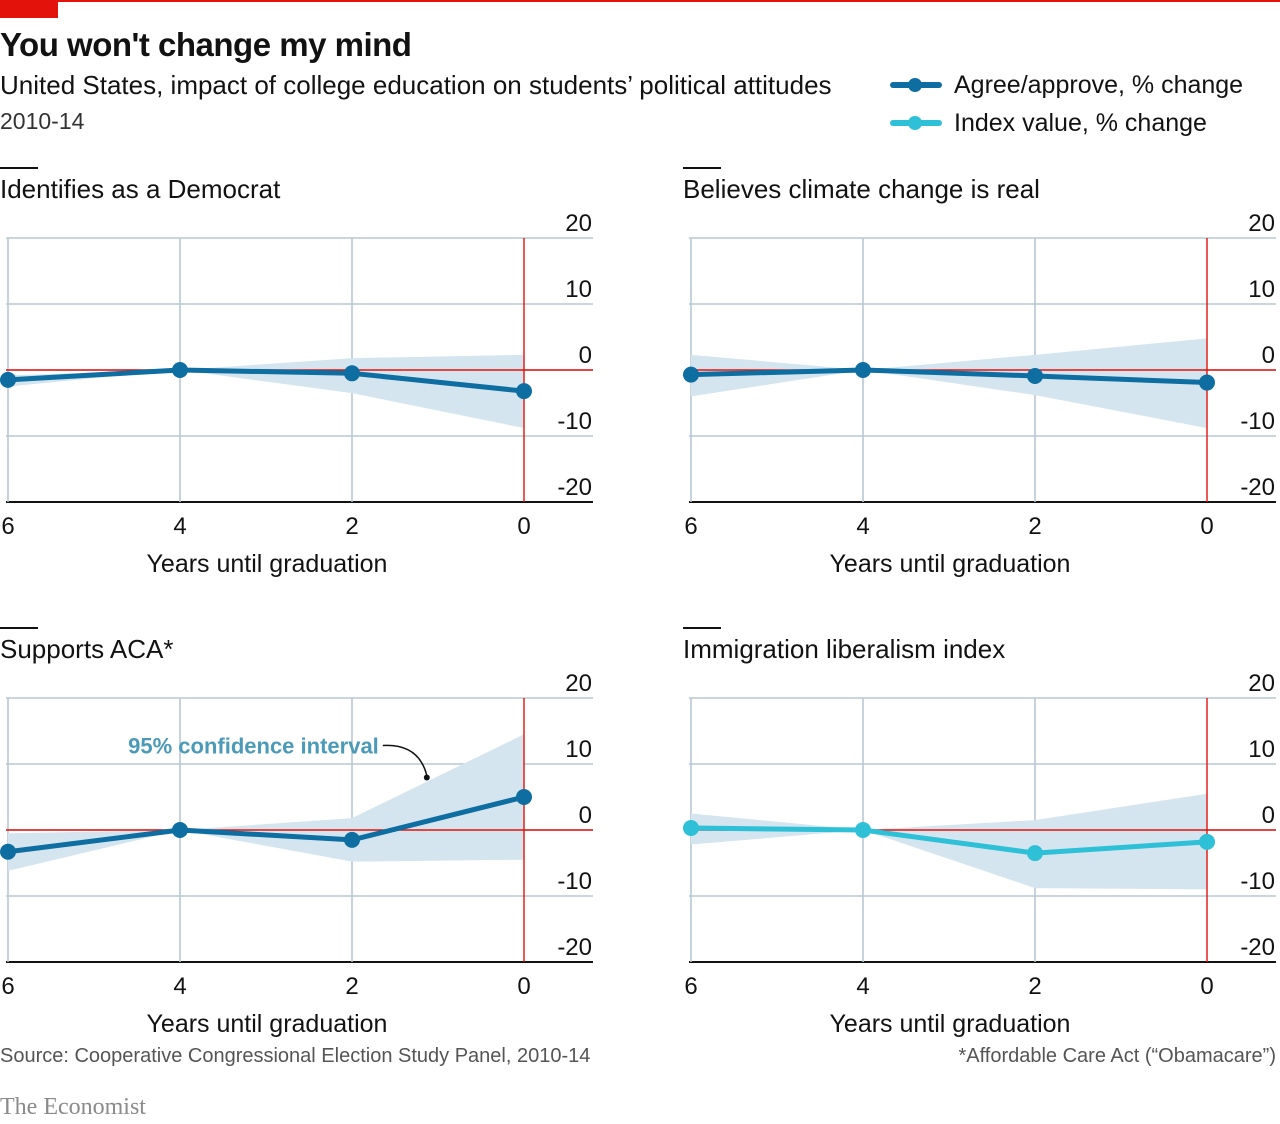 The image size is (1280, 1124). I want to click on brand-tag, so click(29, 9).